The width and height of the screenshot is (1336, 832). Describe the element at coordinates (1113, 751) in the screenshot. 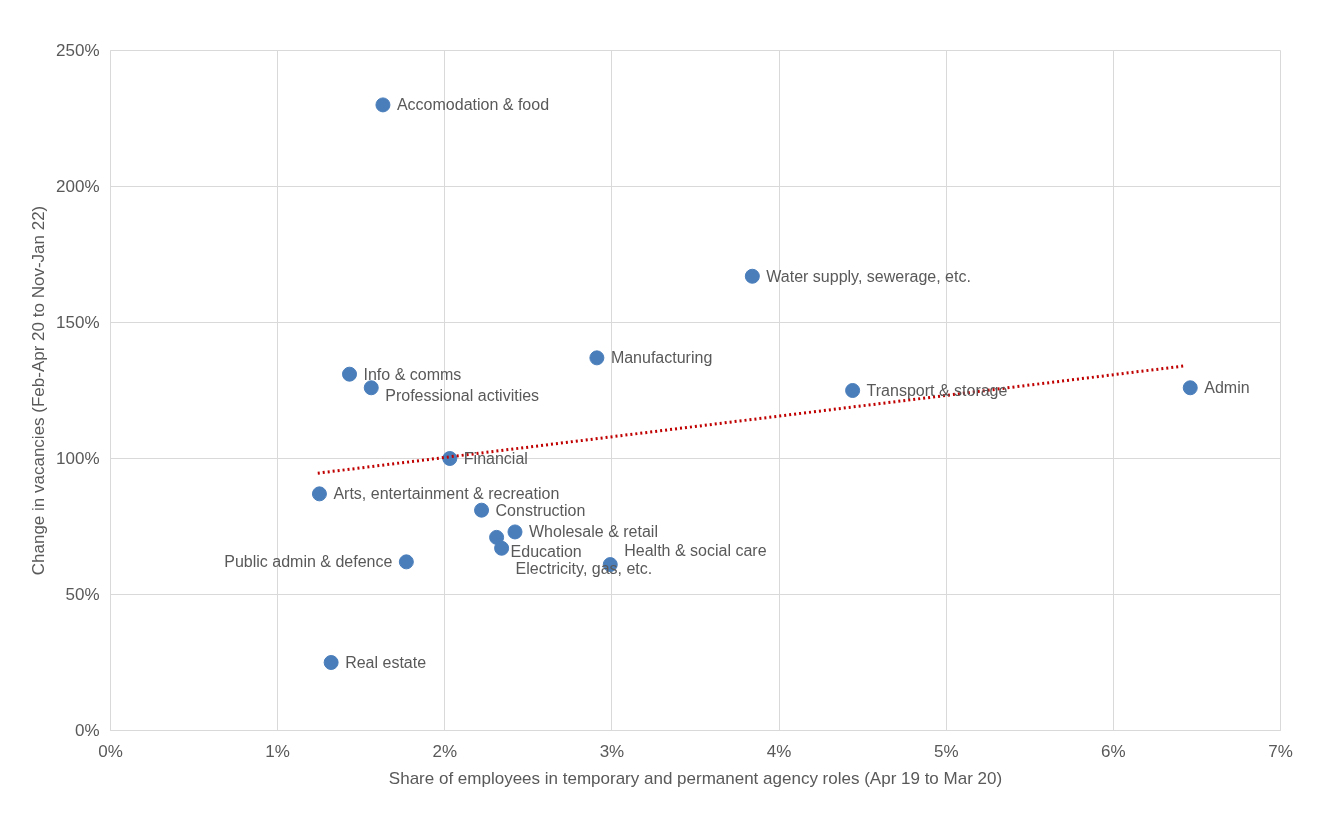

I see `x-tick-label: 6%` at that location.